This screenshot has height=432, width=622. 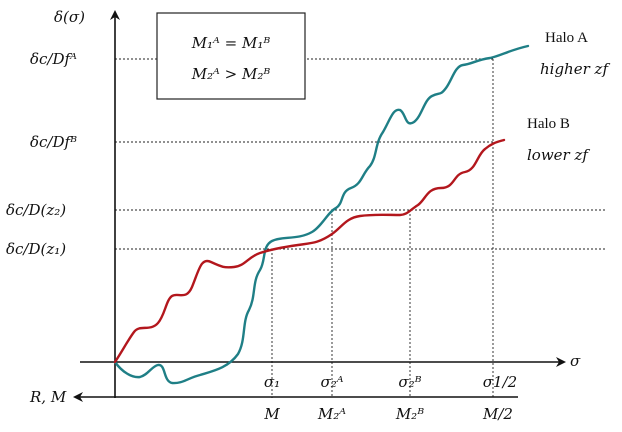 What do you see at coordinates (36, 210) in the screenshot?
I see `y-tick-dz2: δc/D(z₂)` at bounding box center [36, 210].